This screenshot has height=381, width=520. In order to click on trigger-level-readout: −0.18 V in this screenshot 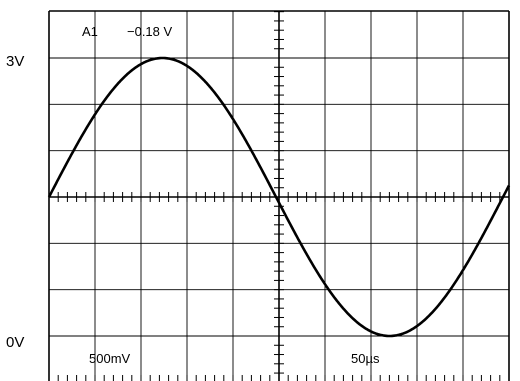, I will do `click(150, 31)`.